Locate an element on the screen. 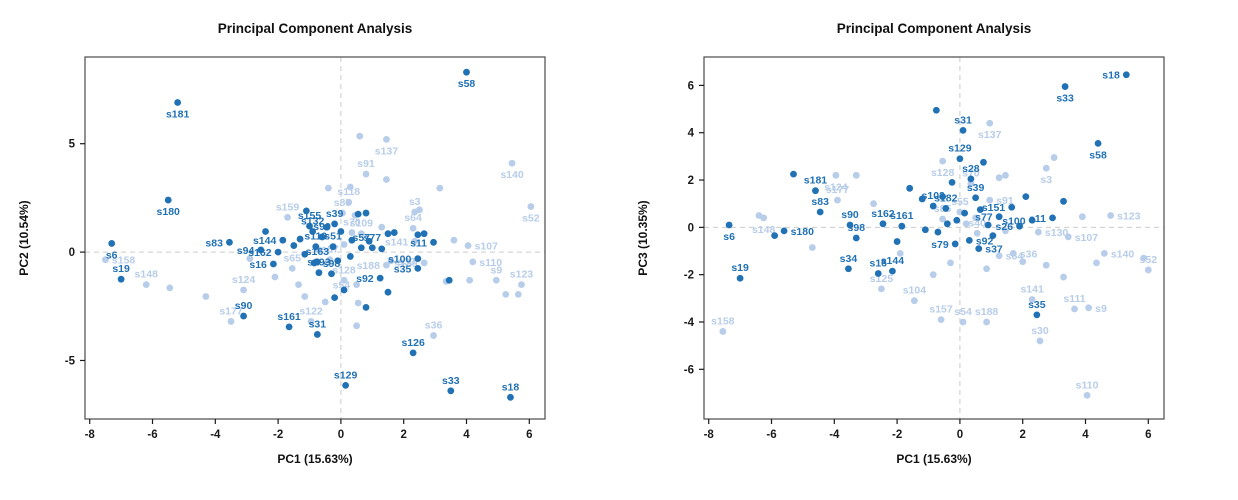 The image size is (1238, 500). point-label: s19 is located at coordinates (740, 268).